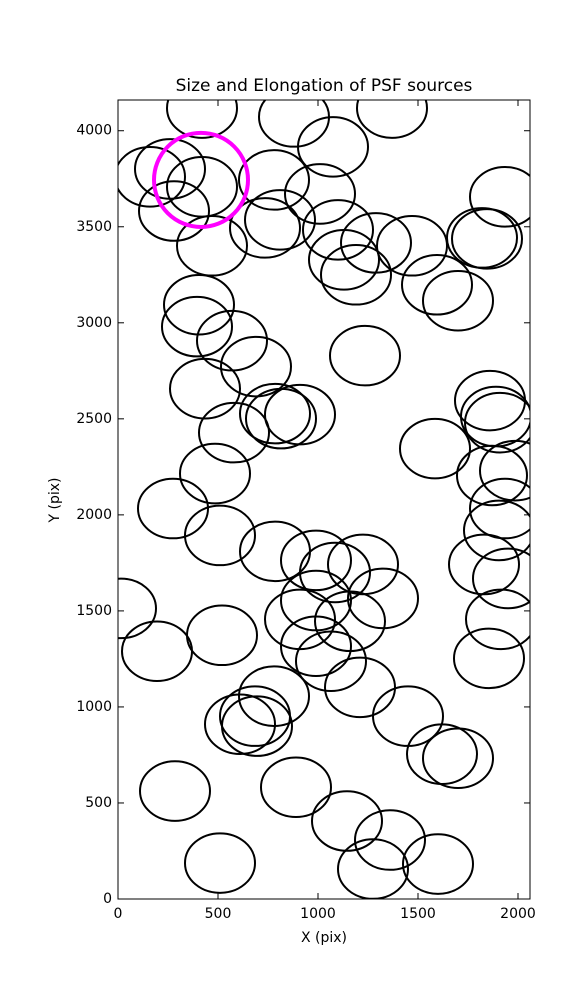  What do you see at coordinates (518, 914) in the screenshot?
I see `x-tick-label: 2000` at bounding box center [518, 914].